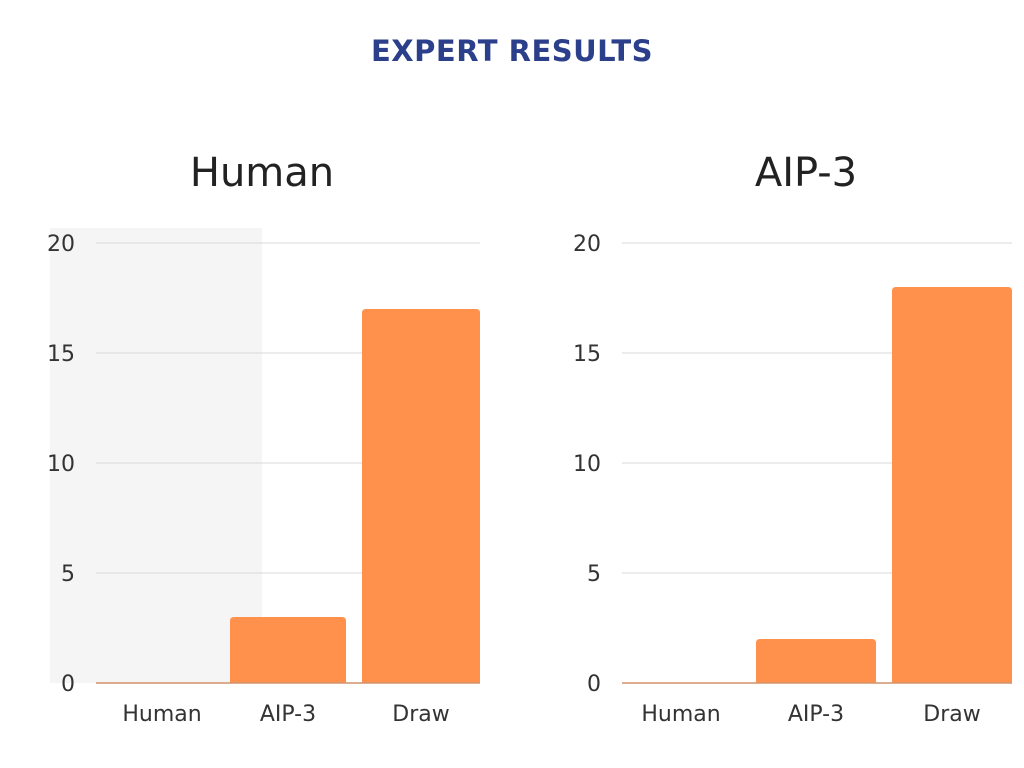  What do you see at coordinates (512, 51) in the screenshot?
I see `page-title: EXPERT RESULTS` at bounding box center [512, 51].